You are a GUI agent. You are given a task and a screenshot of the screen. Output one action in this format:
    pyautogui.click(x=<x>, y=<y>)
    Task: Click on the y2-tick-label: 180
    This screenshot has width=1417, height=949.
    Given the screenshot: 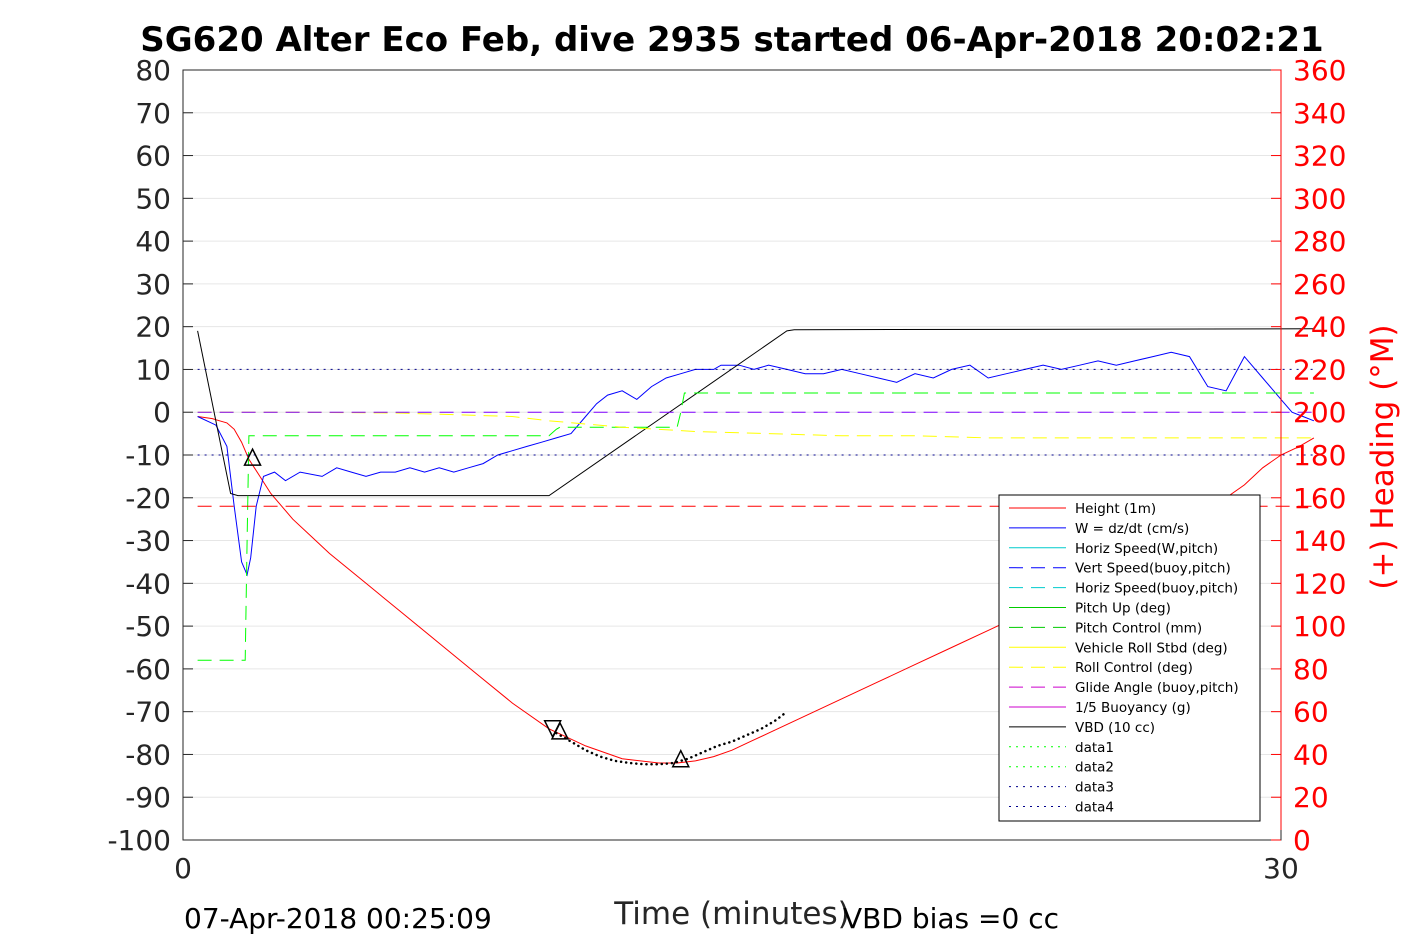 What is the action you would take?
    pyautogui.click(x=1319, y=455)
    